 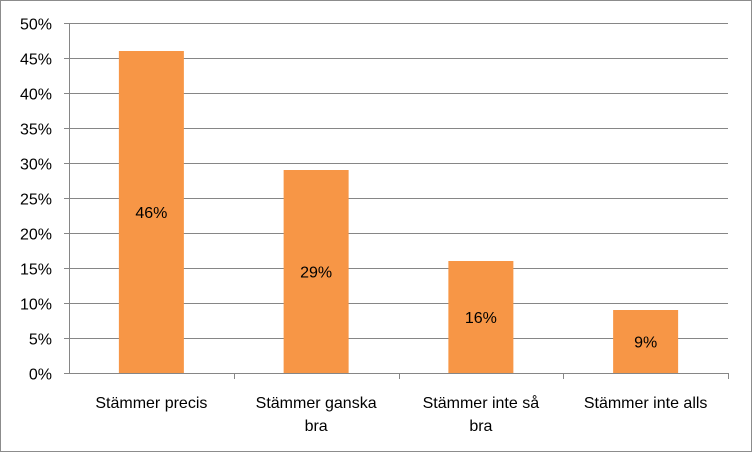 I want to click on data-label: 9%, so click(x=645, y=343).